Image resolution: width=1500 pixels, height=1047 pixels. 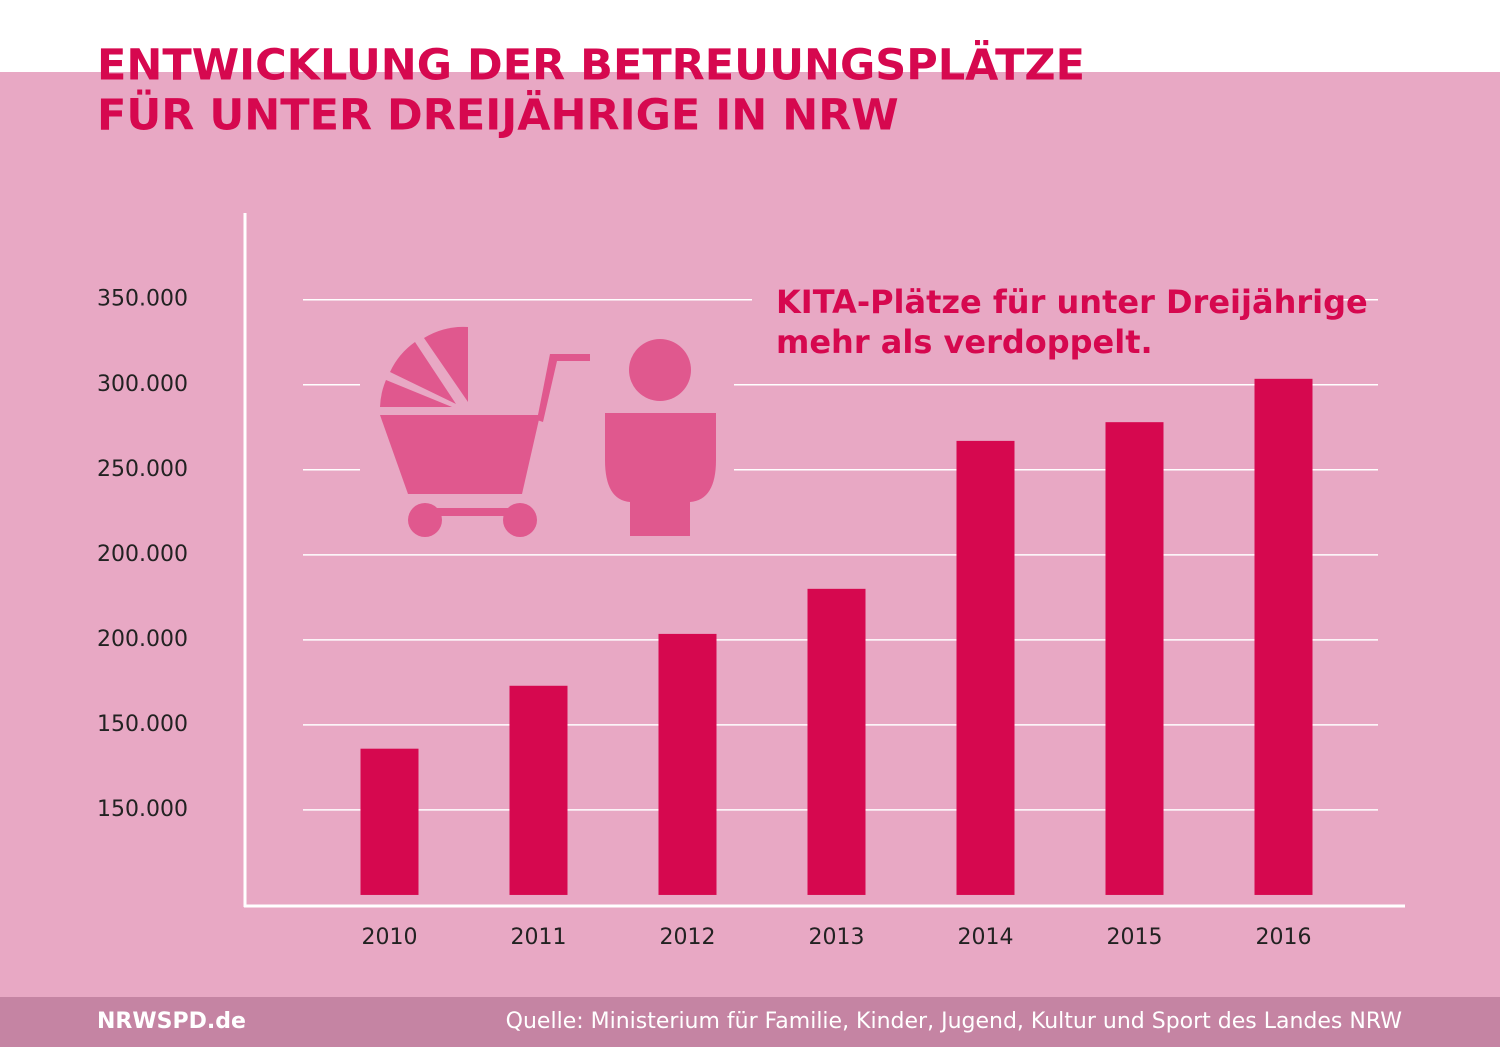 What do you see at coordinates (688, 937) in the screenshot?
I see `x-tick-label: 2012` at bounding box center [688, 937].